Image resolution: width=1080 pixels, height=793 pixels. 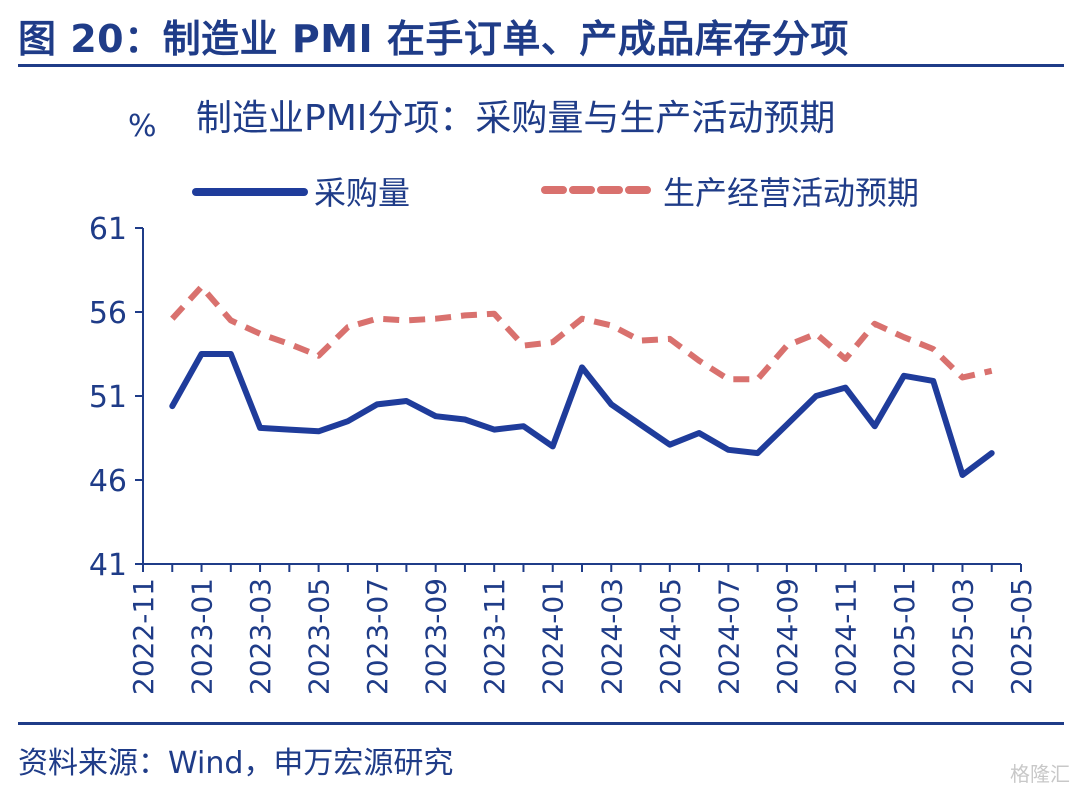 What do you see at coordinates (433, 39) in the screenshot?
I see `figure-title: 图 20：制造业 PMI 在手订单、产成品库存分项` at bounding box center [433, 39].